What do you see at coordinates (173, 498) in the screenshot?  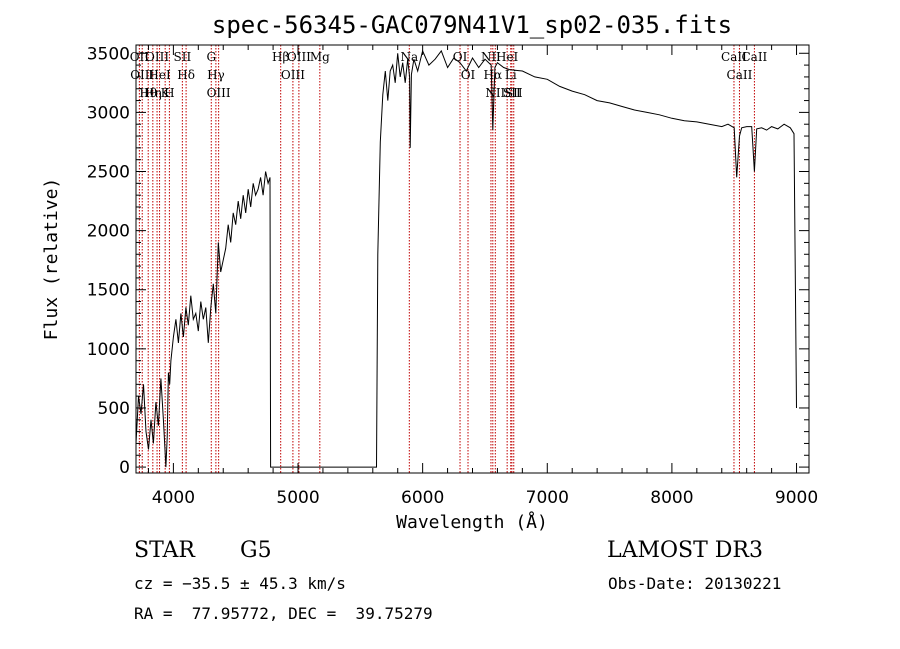 I see `x-tick-label-0: 4000` at bounding box center [173, 498].